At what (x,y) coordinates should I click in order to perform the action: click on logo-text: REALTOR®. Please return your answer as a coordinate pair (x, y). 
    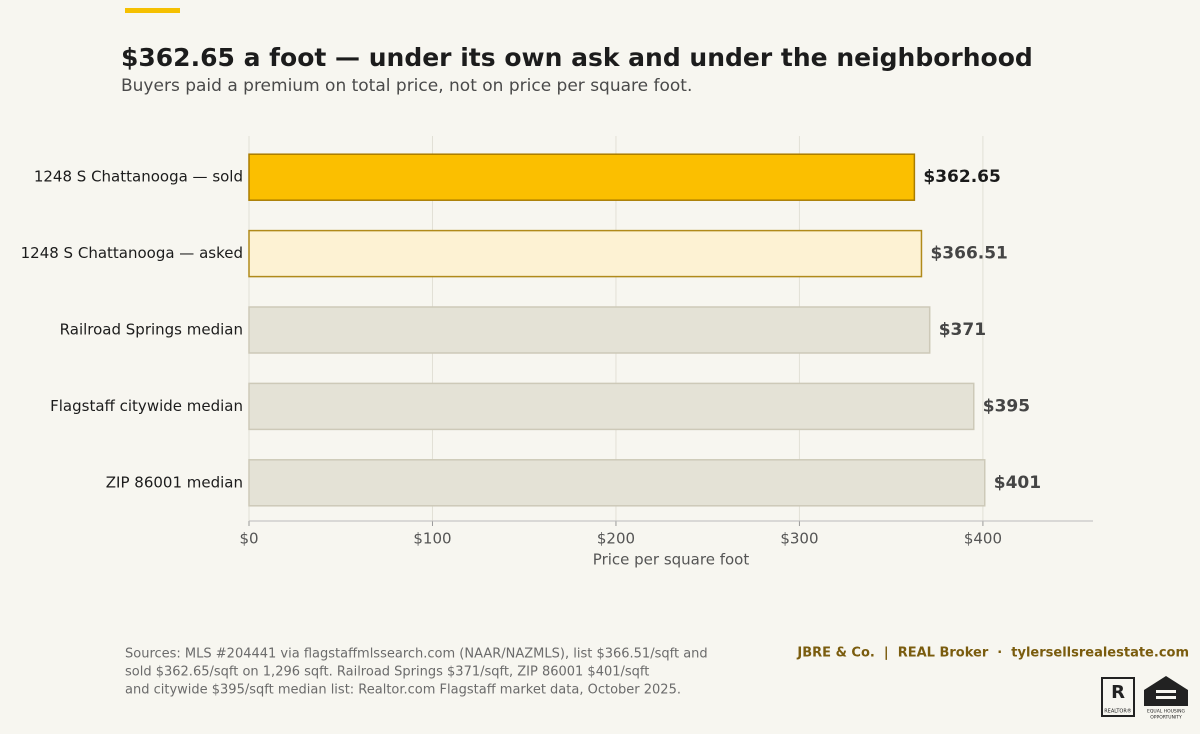
    Looking at the image, I should click on (1118, 711).